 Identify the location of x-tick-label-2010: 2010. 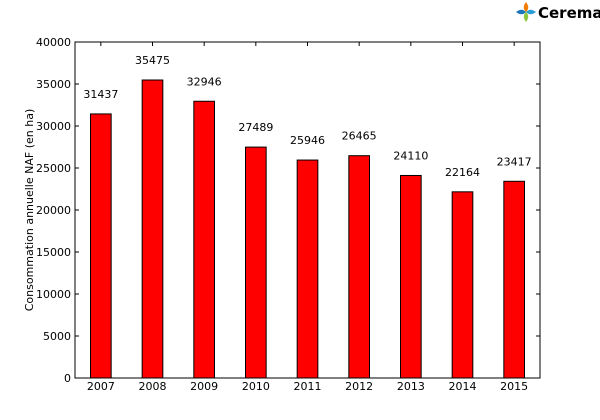
(256, 386).